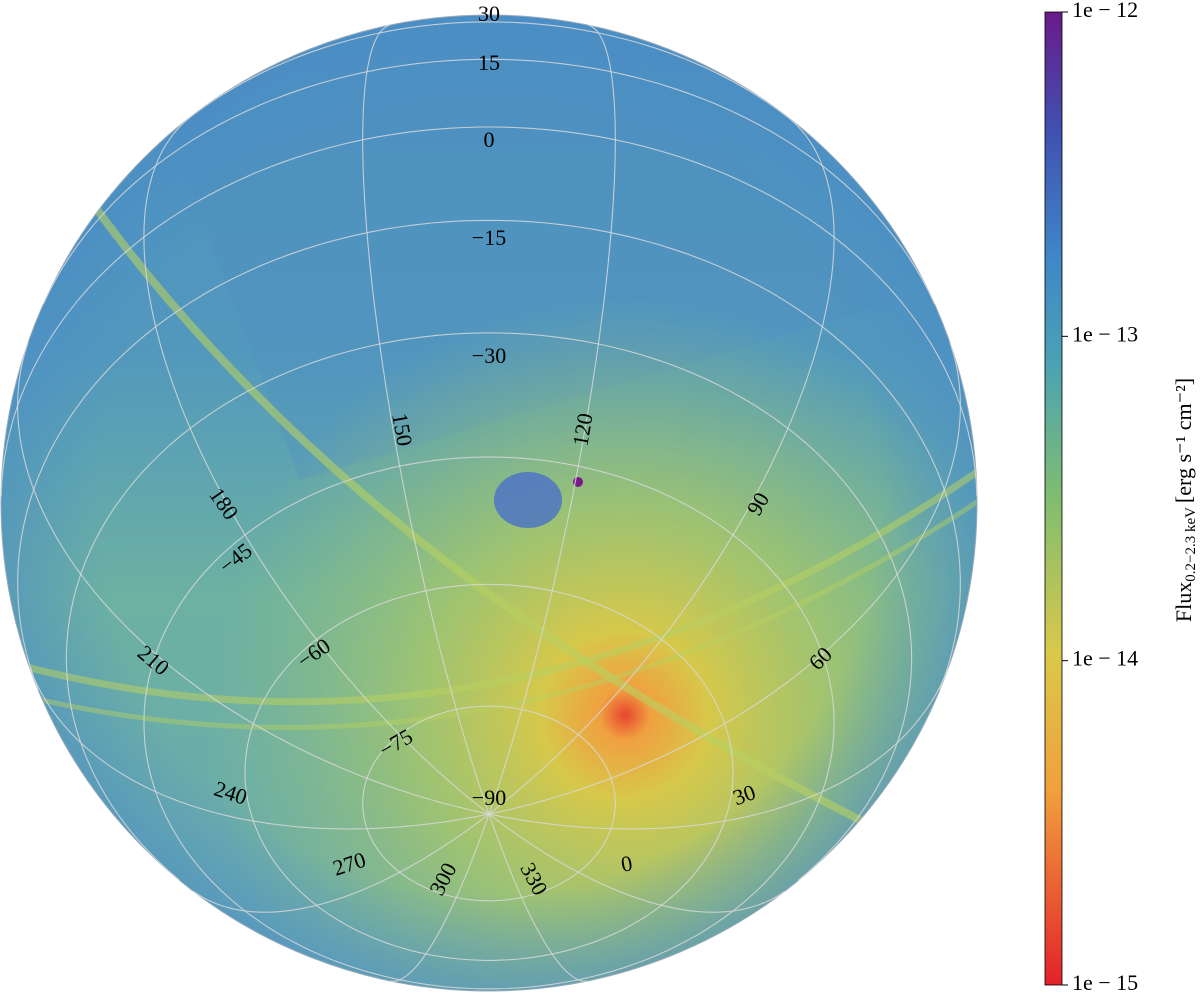  What do you see at coordinates (1053, 498) in the screenshot?
I see `colorbar-gradient` at bounding box center [1053, 498].